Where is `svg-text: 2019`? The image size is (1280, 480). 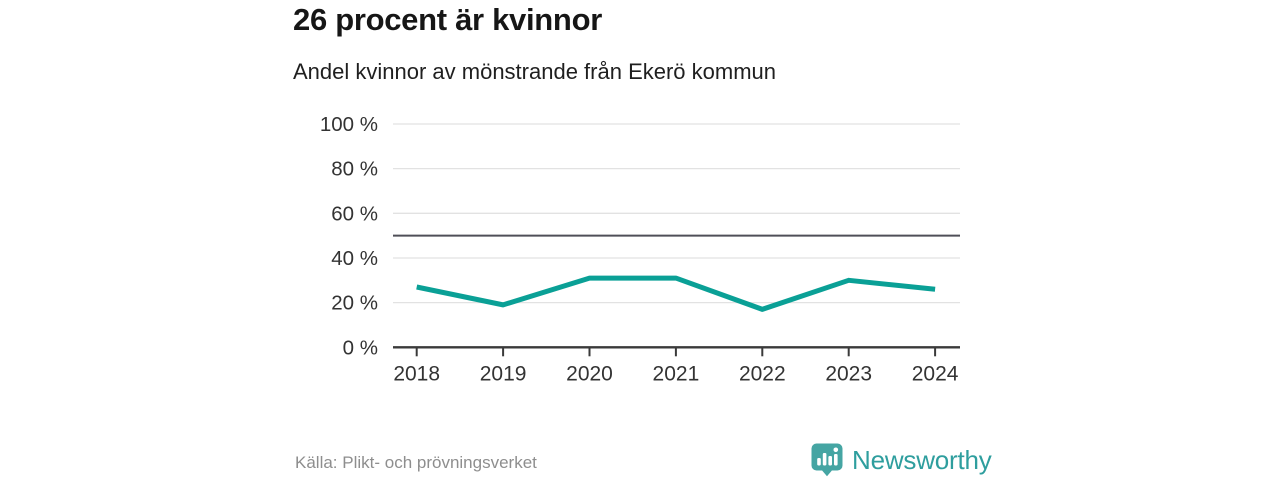 svg-text: 2019 is located at coordinates (503, 373).